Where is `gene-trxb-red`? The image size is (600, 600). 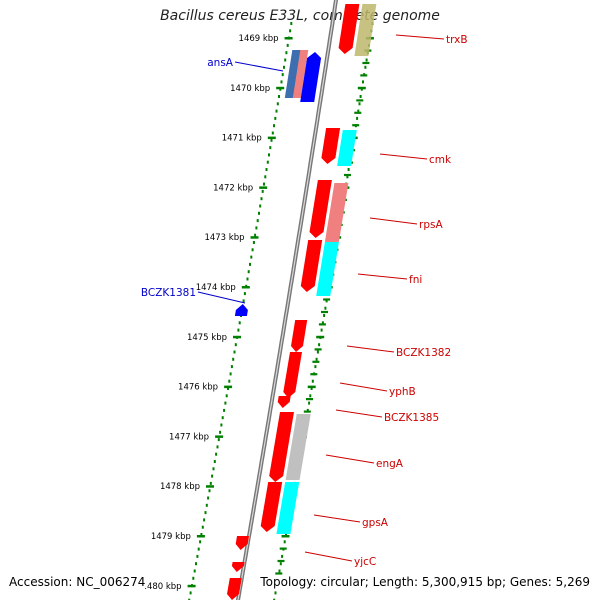 gene-trxb-red is located at coordinates (349, 29).